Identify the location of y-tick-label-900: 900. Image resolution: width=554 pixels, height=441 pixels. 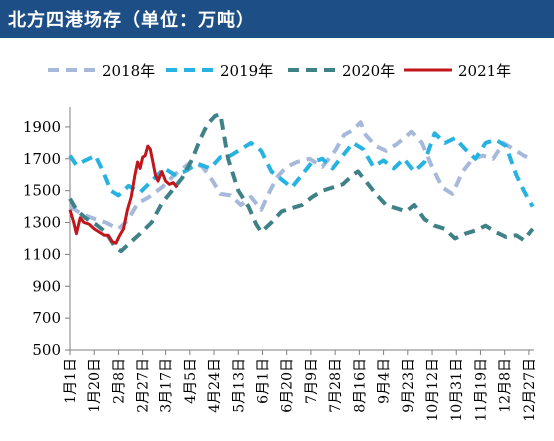
(46, 286).